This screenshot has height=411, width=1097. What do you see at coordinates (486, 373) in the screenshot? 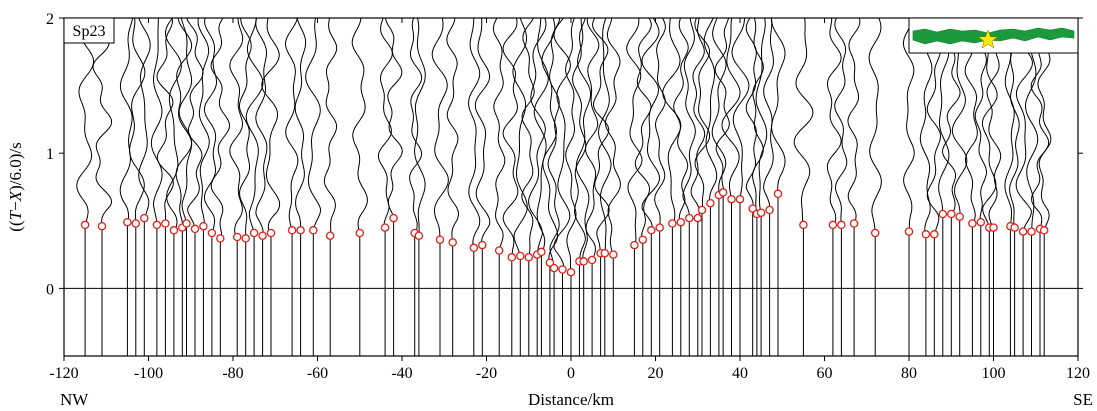
I see `x-tick-label: -20` at bounding box center [486, 373].